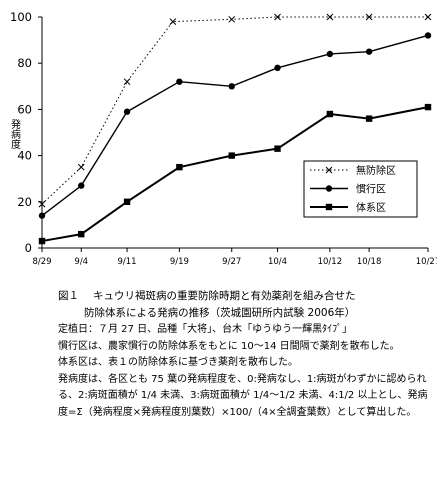  Describe the element at coordinates (68, 296) in the screenshot. I see `figure-label: 図１` at that location.